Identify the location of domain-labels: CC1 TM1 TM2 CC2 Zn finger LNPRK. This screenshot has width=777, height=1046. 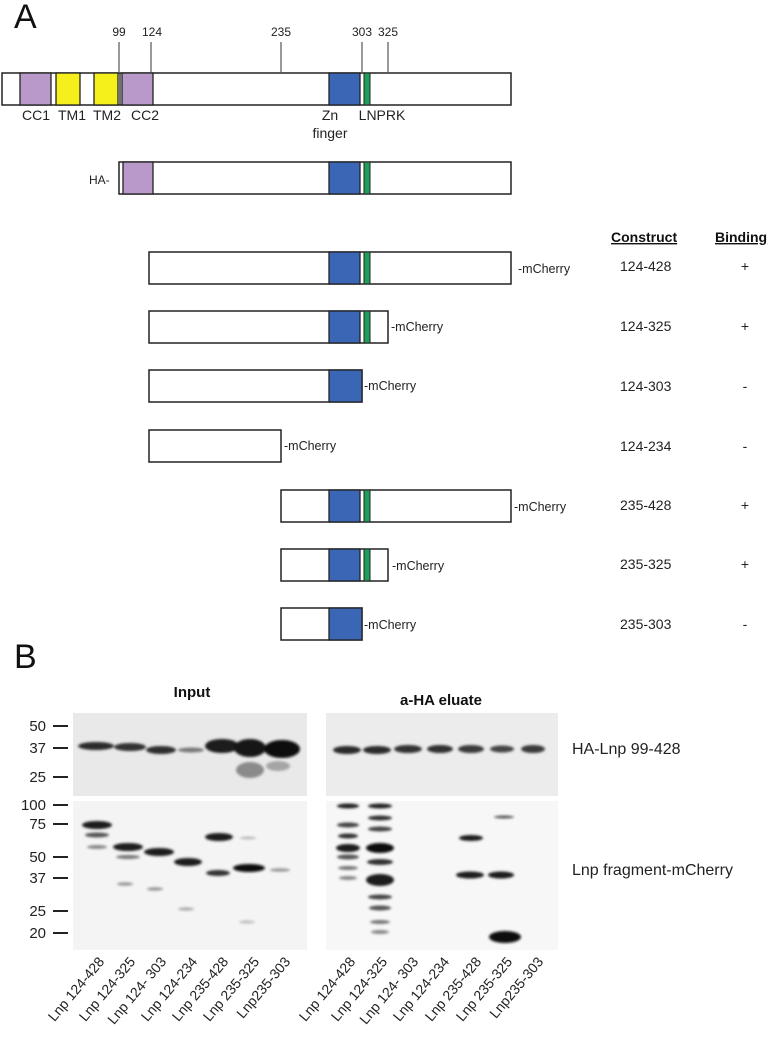
(214, 124).